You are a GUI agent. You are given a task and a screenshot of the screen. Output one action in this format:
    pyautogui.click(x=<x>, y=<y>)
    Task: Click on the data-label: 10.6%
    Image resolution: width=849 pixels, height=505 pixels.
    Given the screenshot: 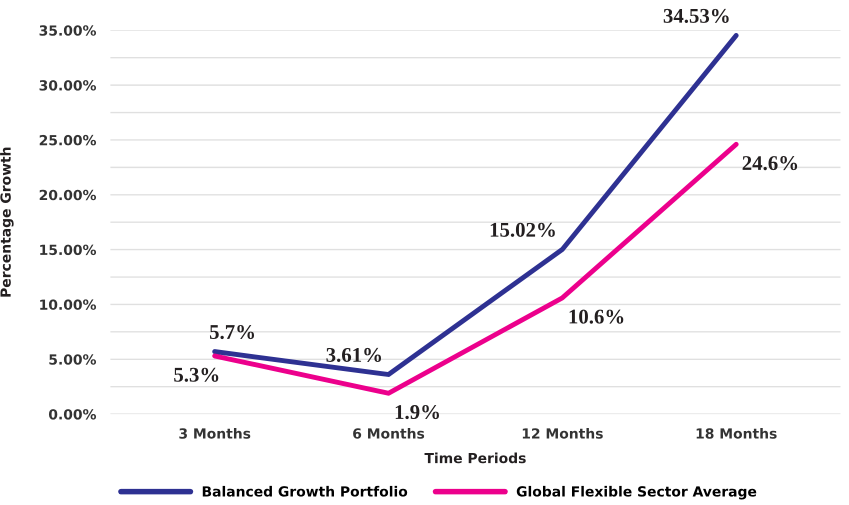 What is the action you would take?
    pyautogui.click(x=597, y=317)
    